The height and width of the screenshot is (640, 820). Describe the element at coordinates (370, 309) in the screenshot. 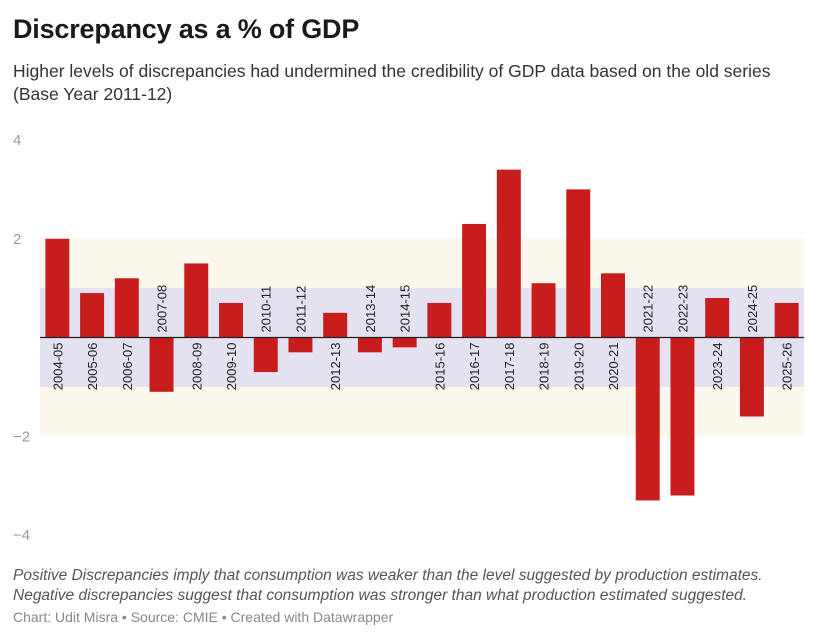

I see `category-label: 2013-14` at that location.